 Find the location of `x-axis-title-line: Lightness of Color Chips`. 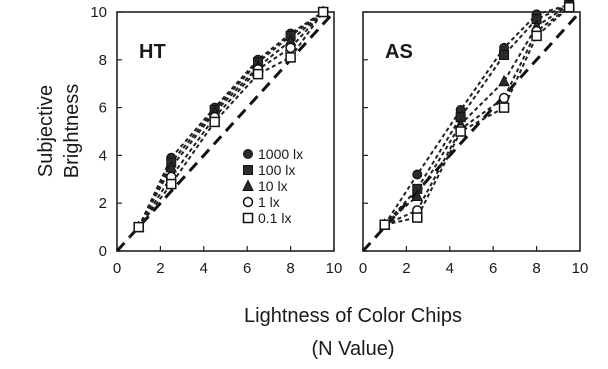

x-axis-title-line: Lightness of Color Chips is located at coordinates (353, 316).